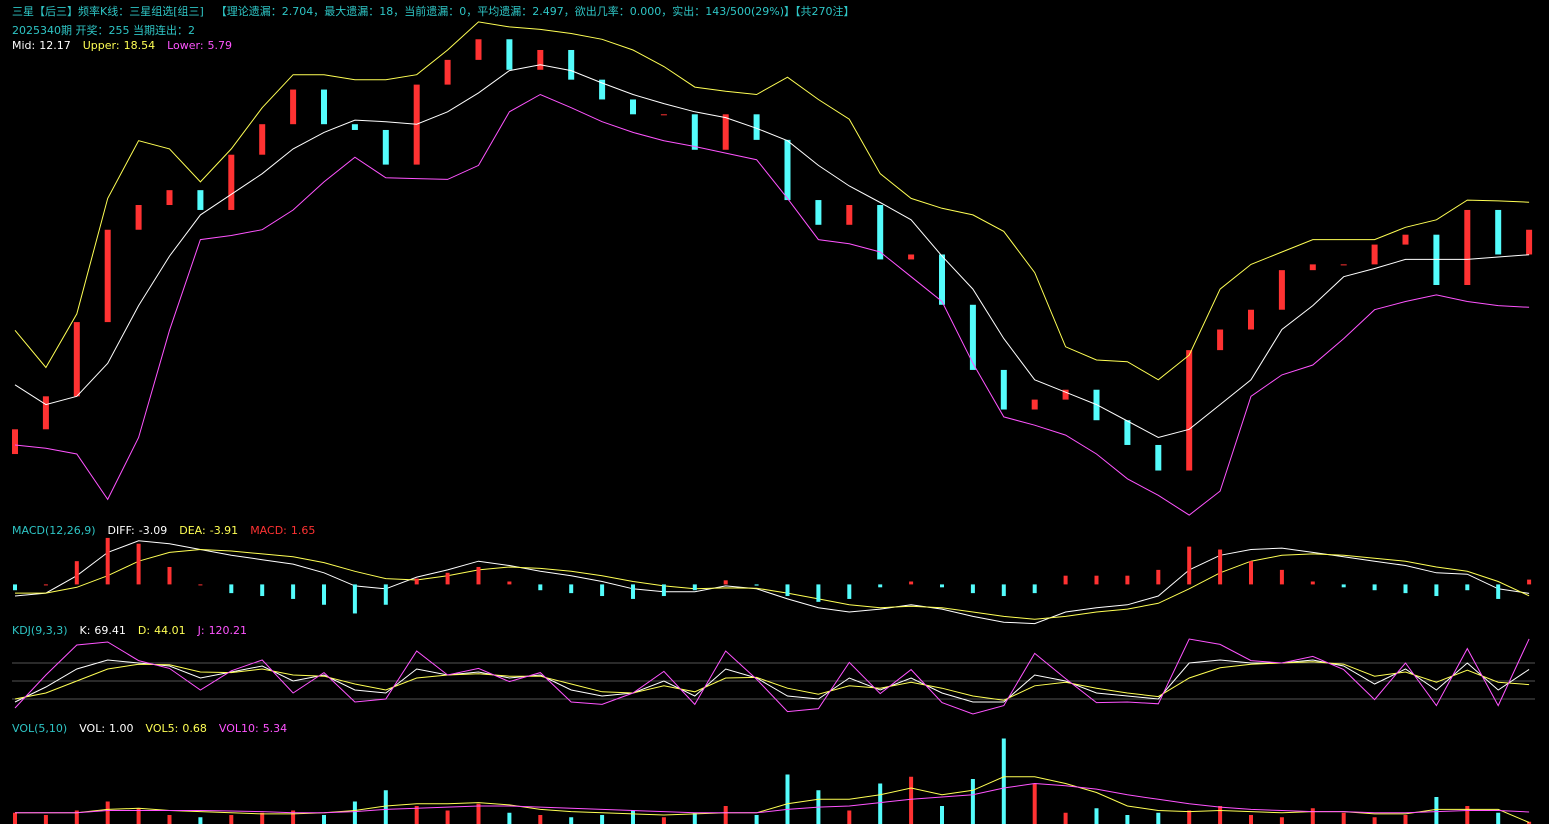  I want to click on legend-entry: Upper: 18.54, so click(119, 45).